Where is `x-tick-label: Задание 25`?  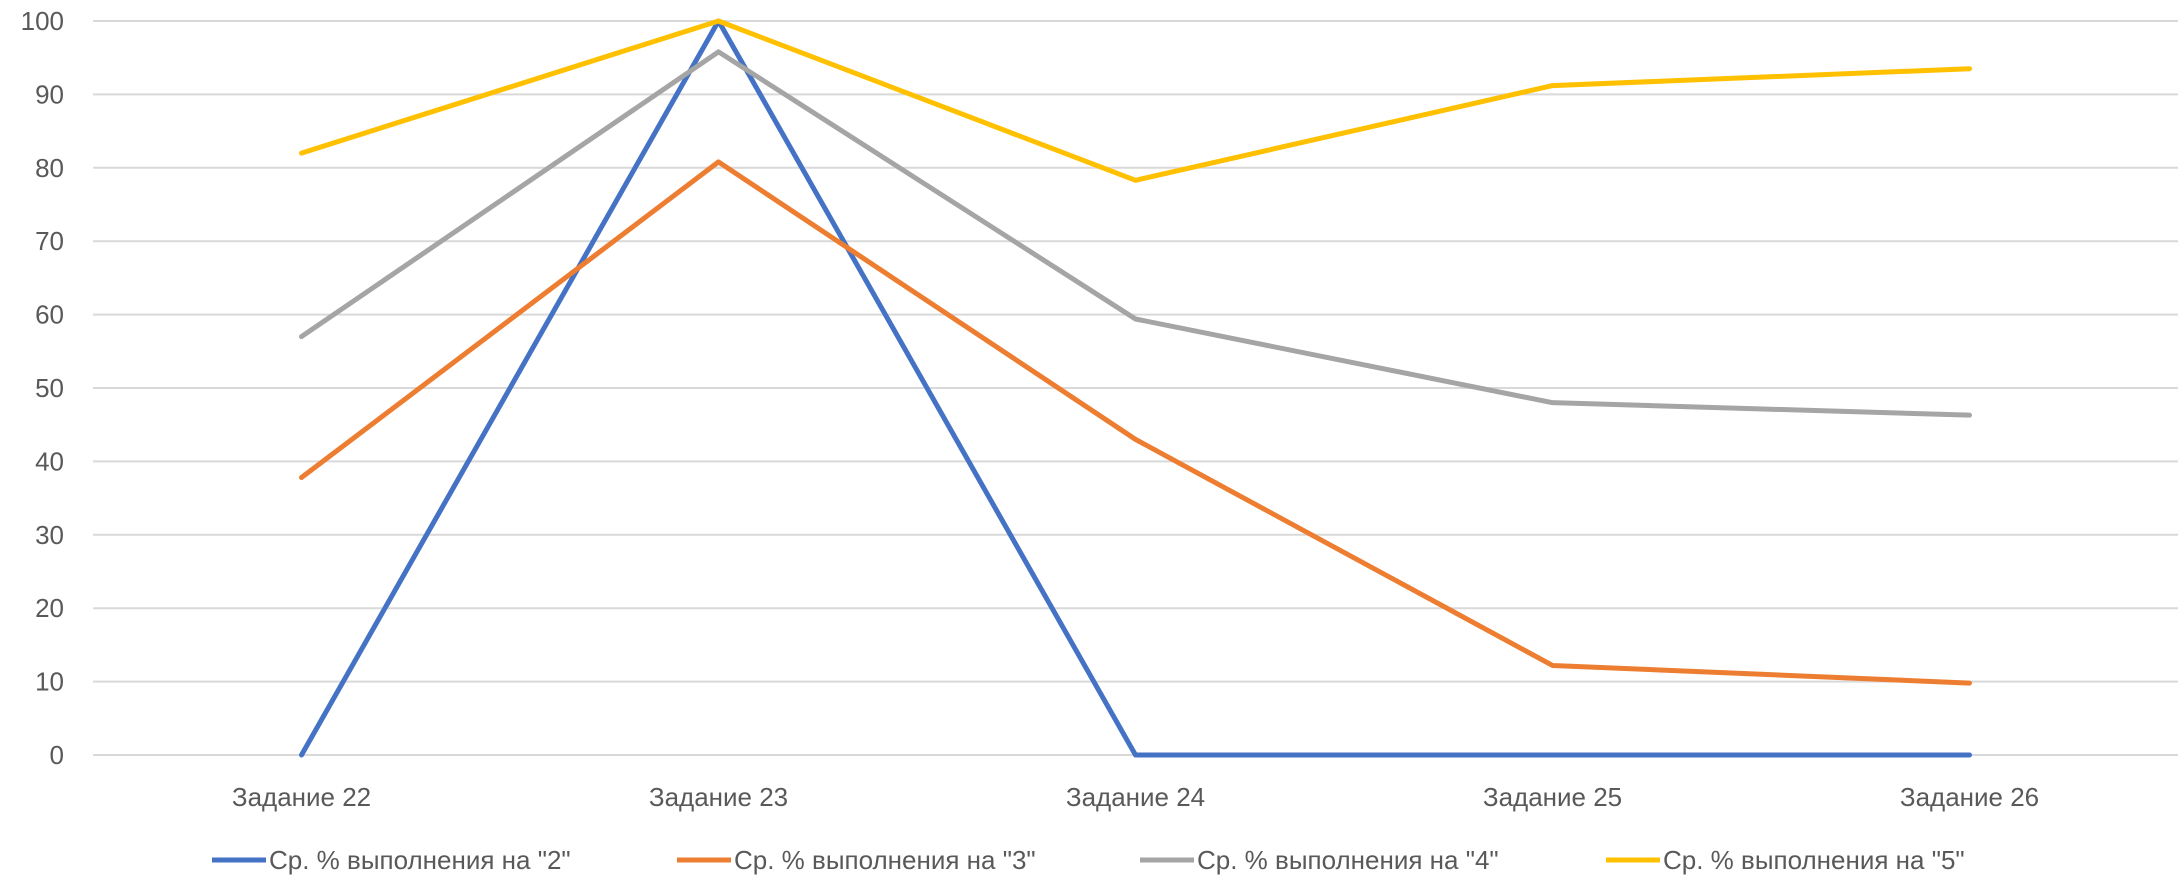
x-tick-label: Задание 25 is located at coordinates (1552, 797).